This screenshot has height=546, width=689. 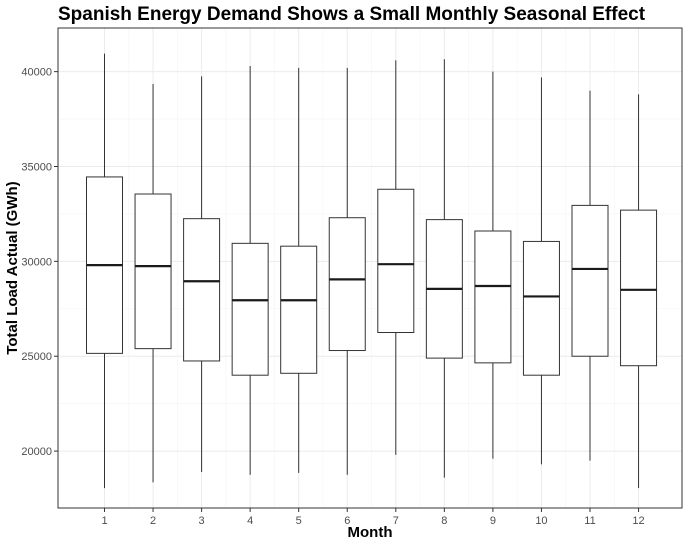 I want to click on x-tick-label: 6, so click(x=347, y=521).